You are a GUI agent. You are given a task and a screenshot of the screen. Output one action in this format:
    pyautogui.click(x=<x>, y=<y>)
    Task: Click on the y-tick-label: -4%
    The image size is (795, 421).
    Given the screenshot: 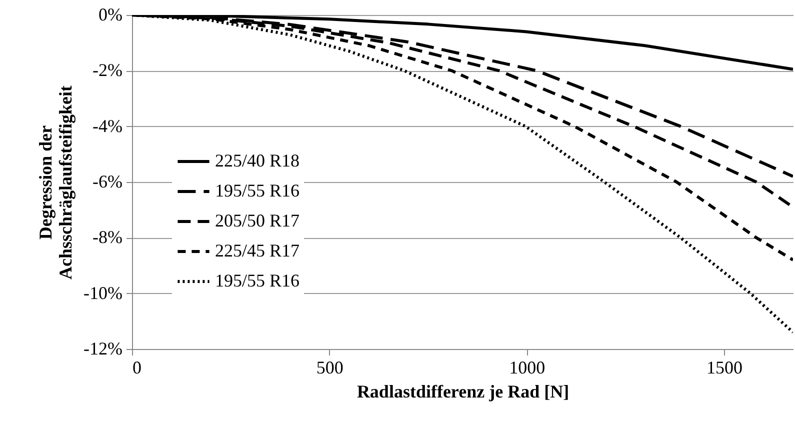 What is the action you would take?
    pyautogui.click(x=107, y=126)
    